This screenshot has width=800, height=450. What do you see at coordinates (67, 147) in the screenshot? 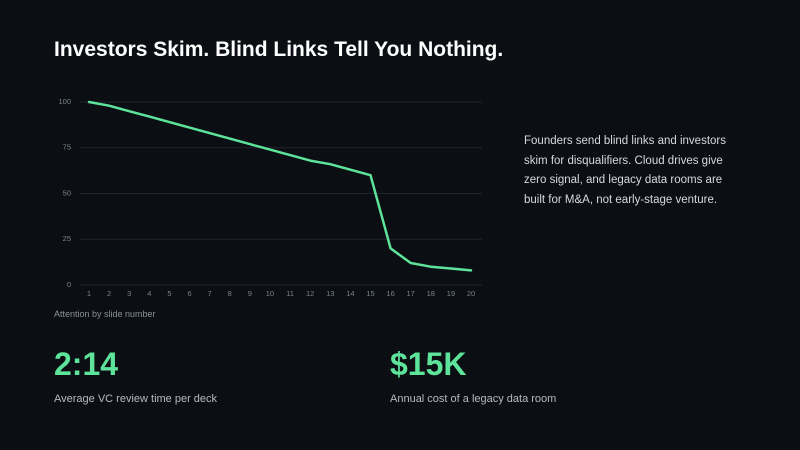
I see `y-tick-label: 75` at bounding box center [67, 147].